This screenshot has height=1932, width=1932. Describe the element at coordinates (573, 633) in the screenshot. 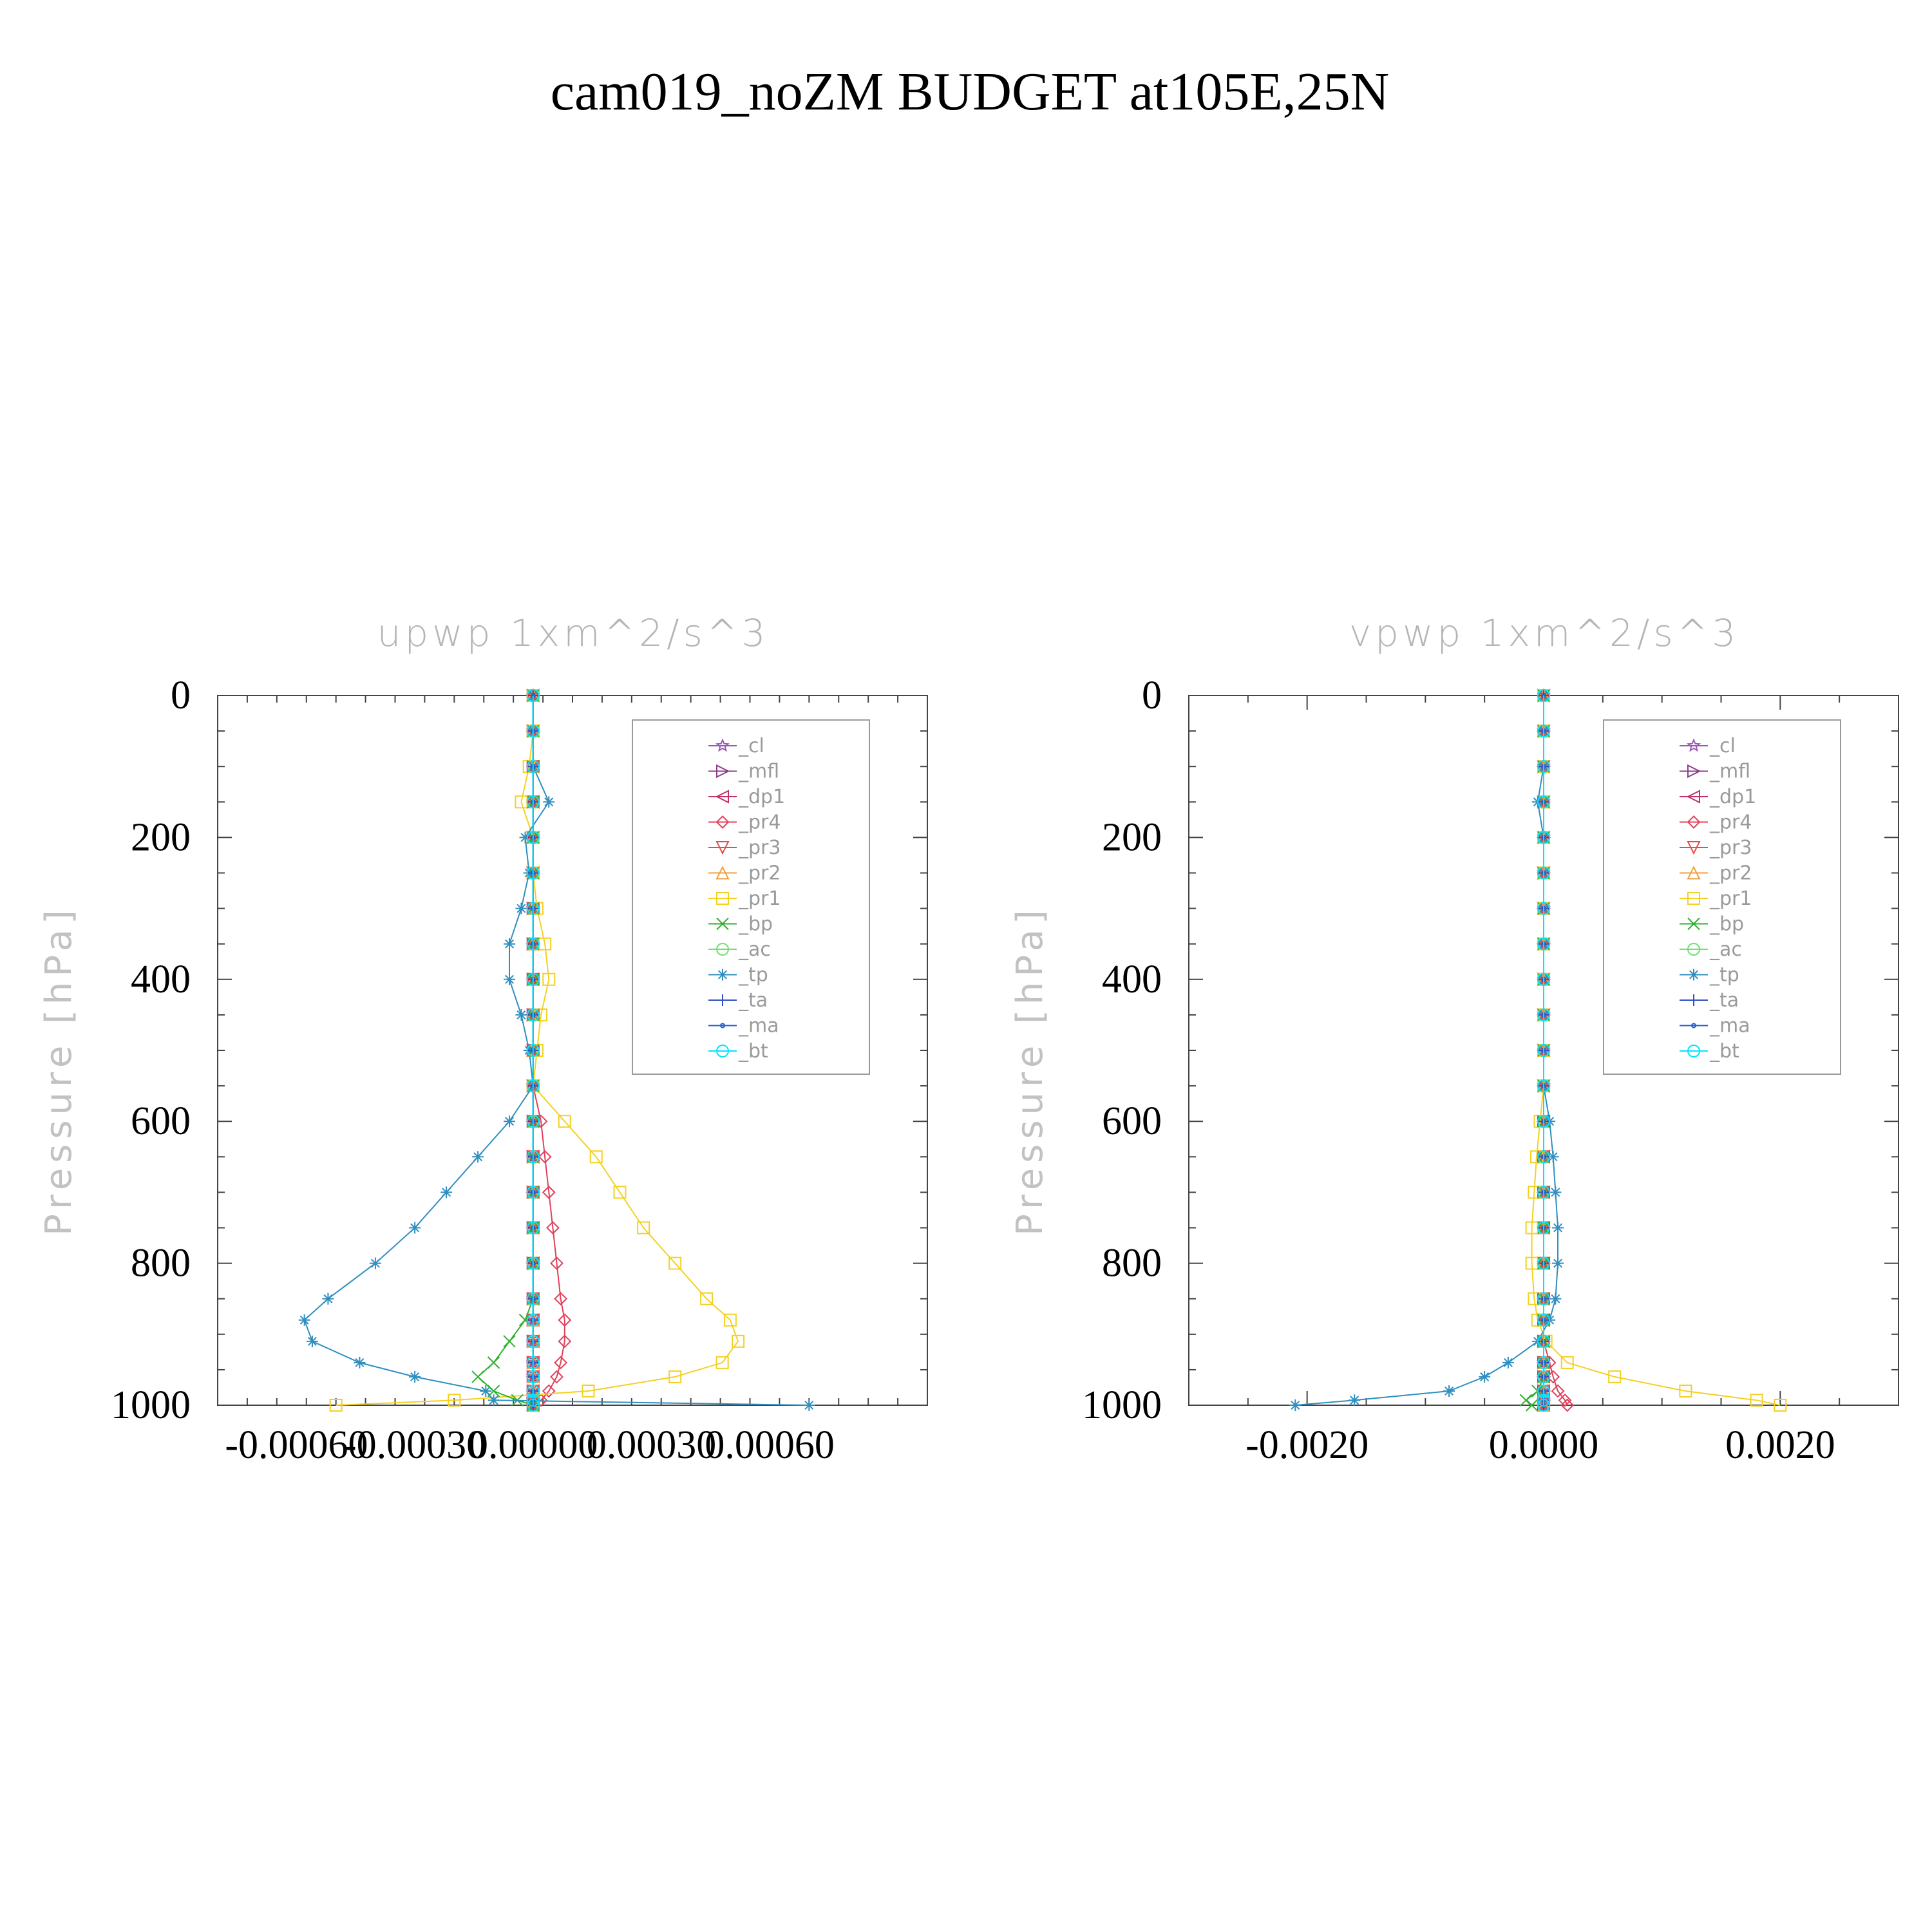

I see `upwp-panel-title: upwp 1xm^2/s^3` at that location.